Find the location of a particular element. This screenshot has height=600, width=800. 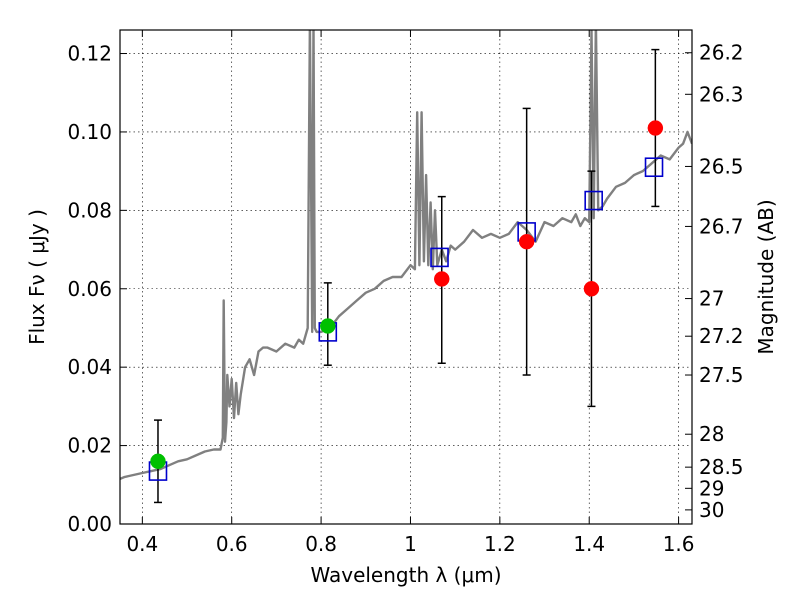

right-tick-label: 26.2 is located at coordinates (721, 53).